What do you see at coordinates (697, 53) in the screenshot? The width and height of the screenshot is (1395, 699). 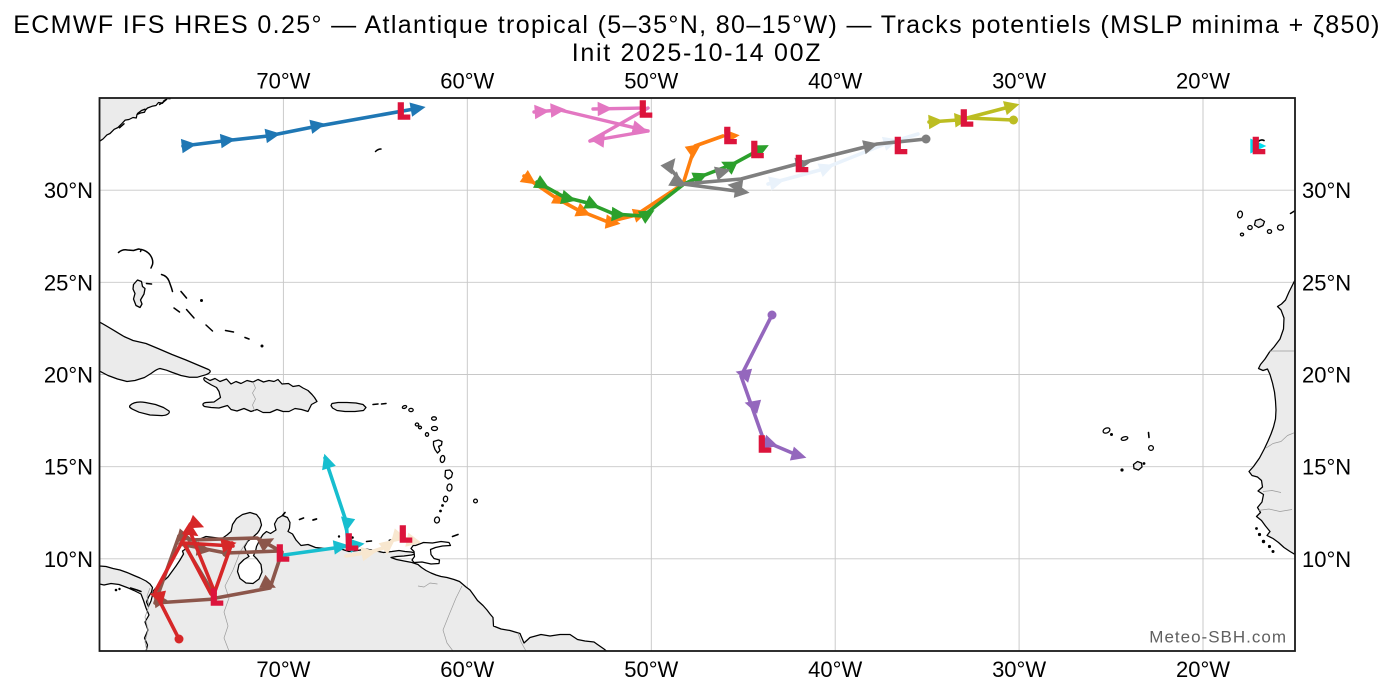 I see `svg-text: Init 2025-10-14 00Z` at bounding box center [697, 53].